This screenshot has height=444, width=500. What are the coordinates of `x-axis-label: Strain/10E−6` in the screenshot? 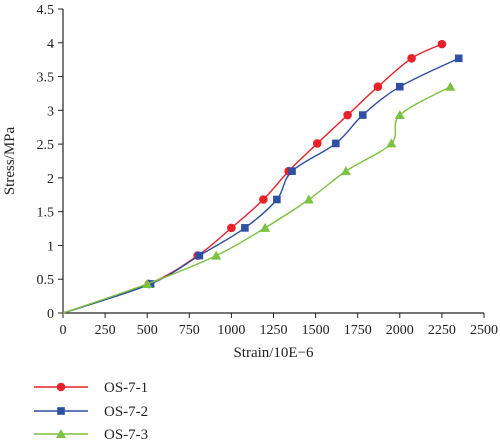 It's located at (273, 353).